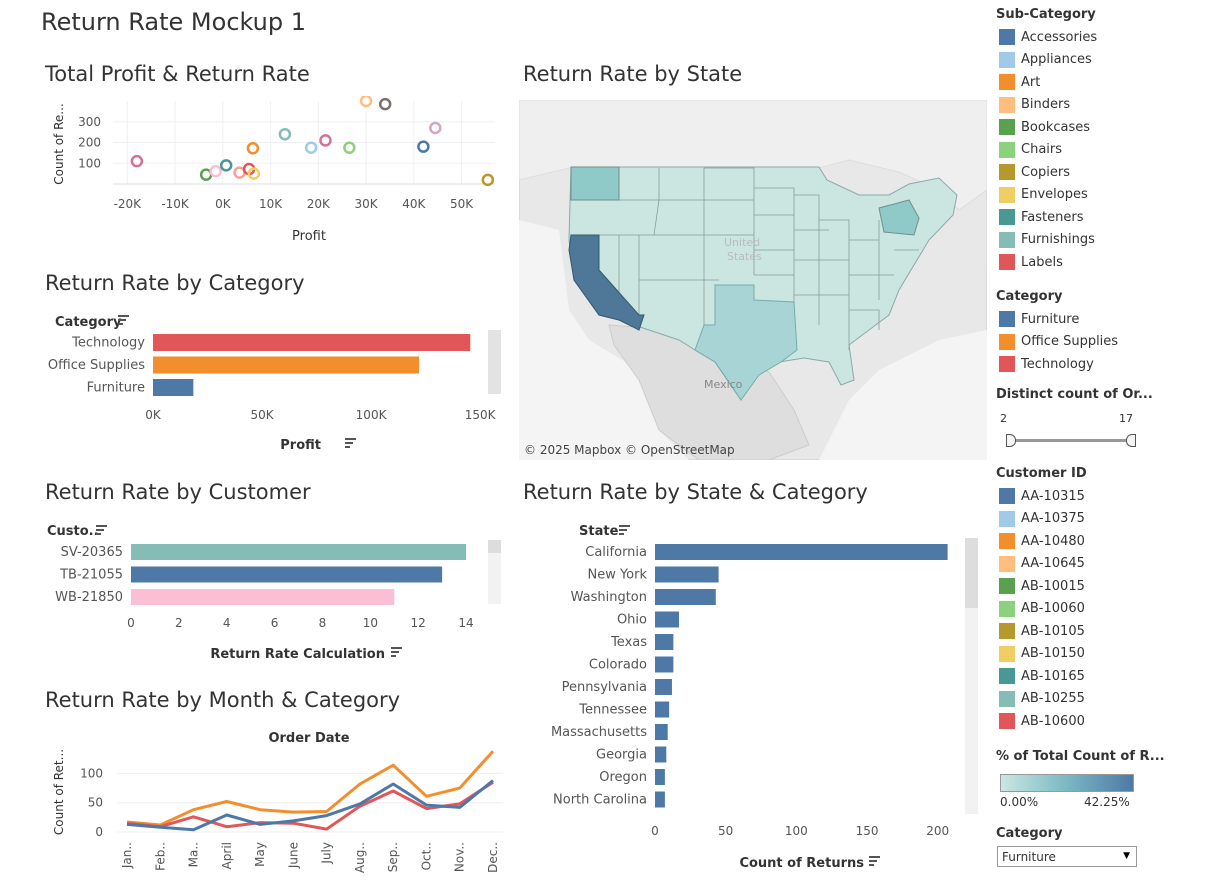 The image size is (1209, 887). I want to click on customer-x-sort-icon, so click(396, 652).